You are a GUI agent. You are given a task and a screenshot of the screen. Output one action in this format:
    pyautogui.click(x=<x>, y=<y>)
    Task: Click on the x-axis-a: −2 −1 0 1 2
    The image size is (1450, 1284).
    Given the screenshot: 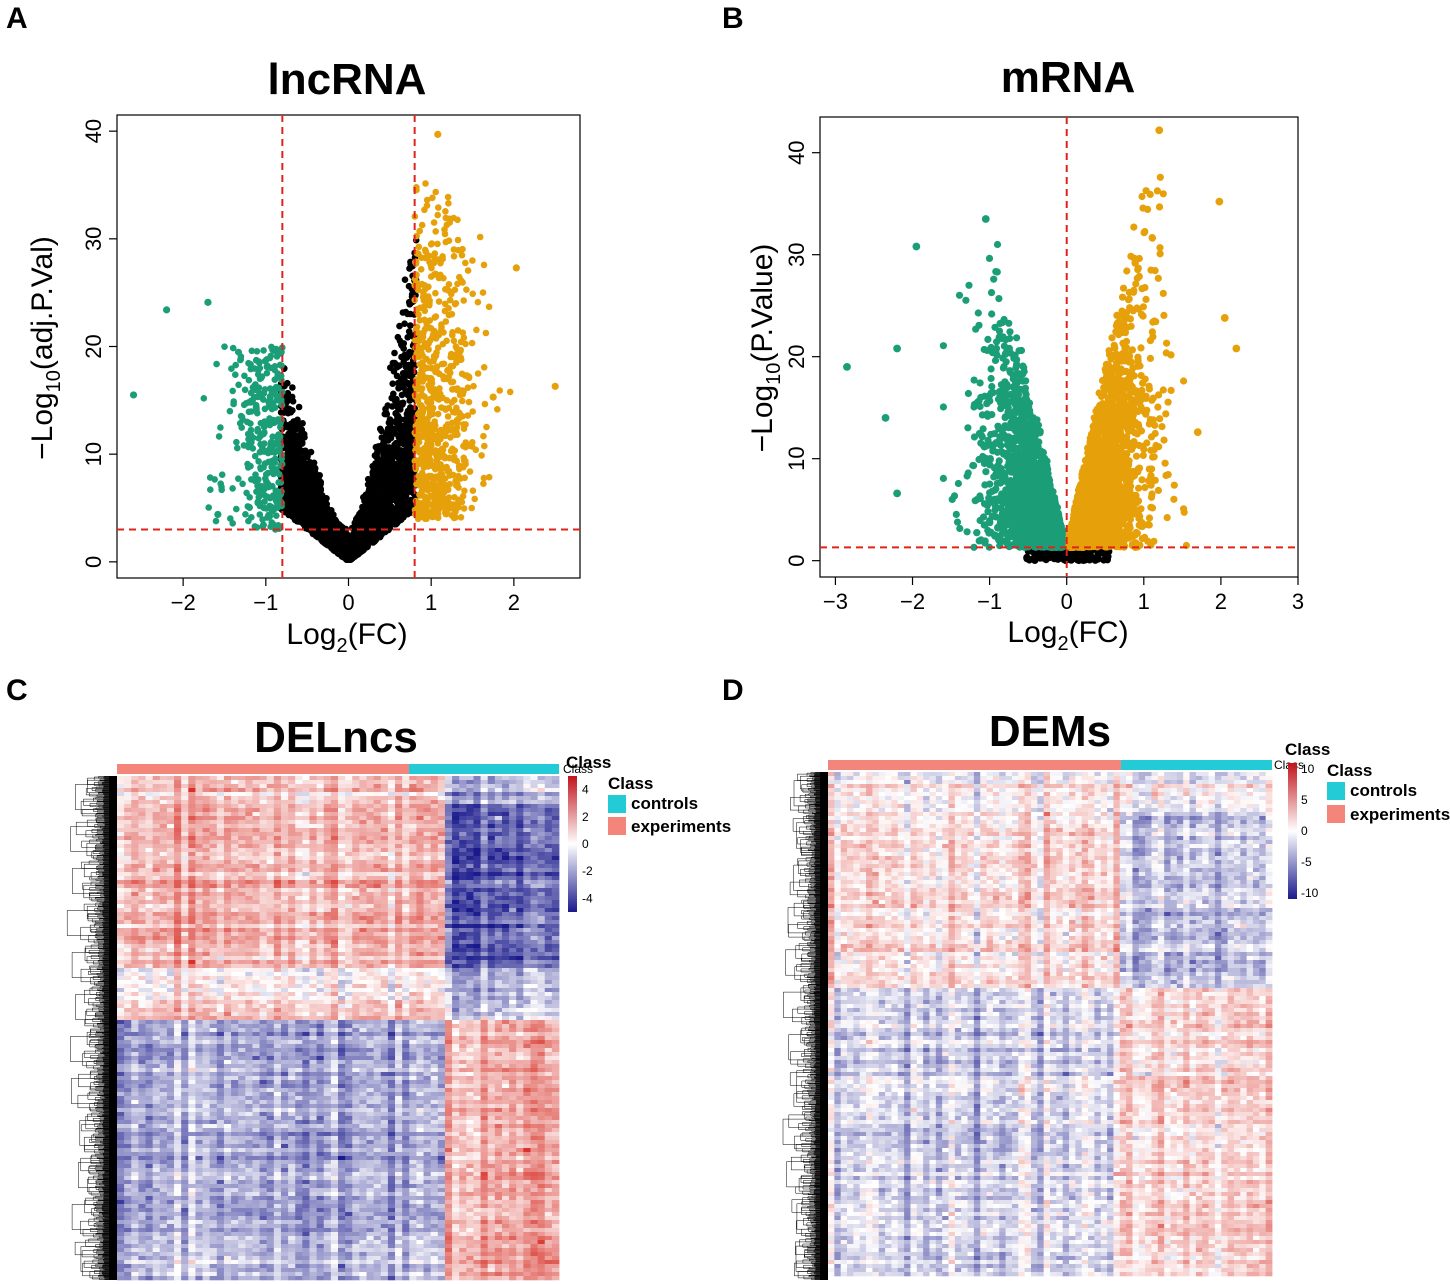 What is the action you would take?
    pyautogui.click(x=345, y=596)
    